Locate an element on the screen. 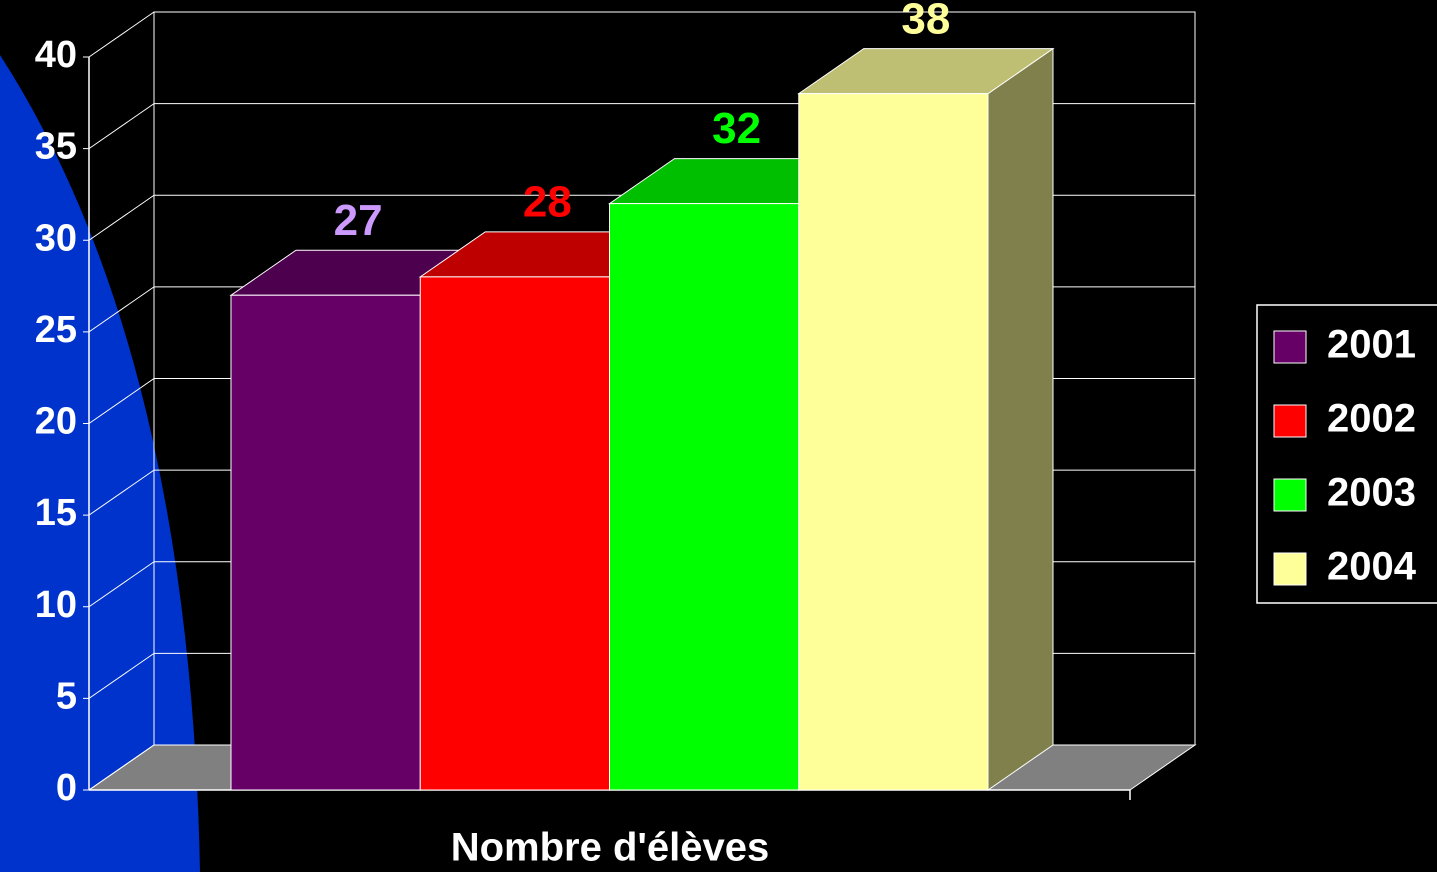 Image resolution: width=1437 pixels, height=872 pixels. y-tick-label: 10 is located at coordinates (56, 605).